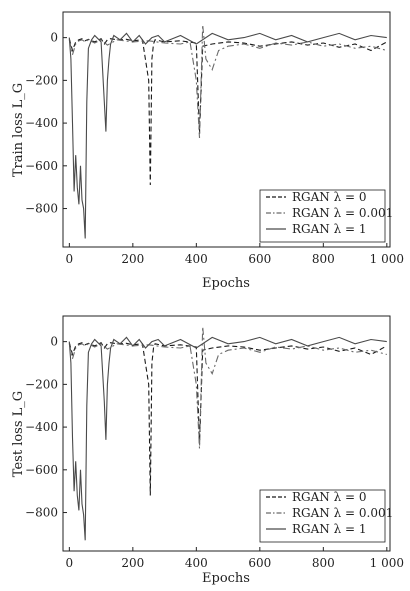 The image size is (410, 591). What do you see at coordinates (18, 434) in the screenshot?
I see `y-axis-label: Test loss L_G` at bounding box center [18, 434].